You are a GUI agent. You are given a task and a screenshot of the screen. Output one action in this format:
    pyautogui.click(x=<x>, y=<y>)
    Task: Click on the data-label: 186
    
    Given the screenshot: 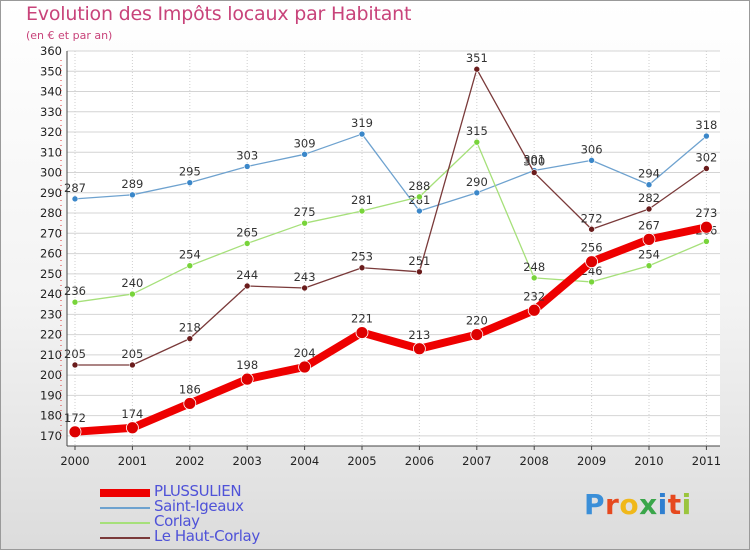 What is the action you would take?
    pyautogui.click(x=190, y=389)
    